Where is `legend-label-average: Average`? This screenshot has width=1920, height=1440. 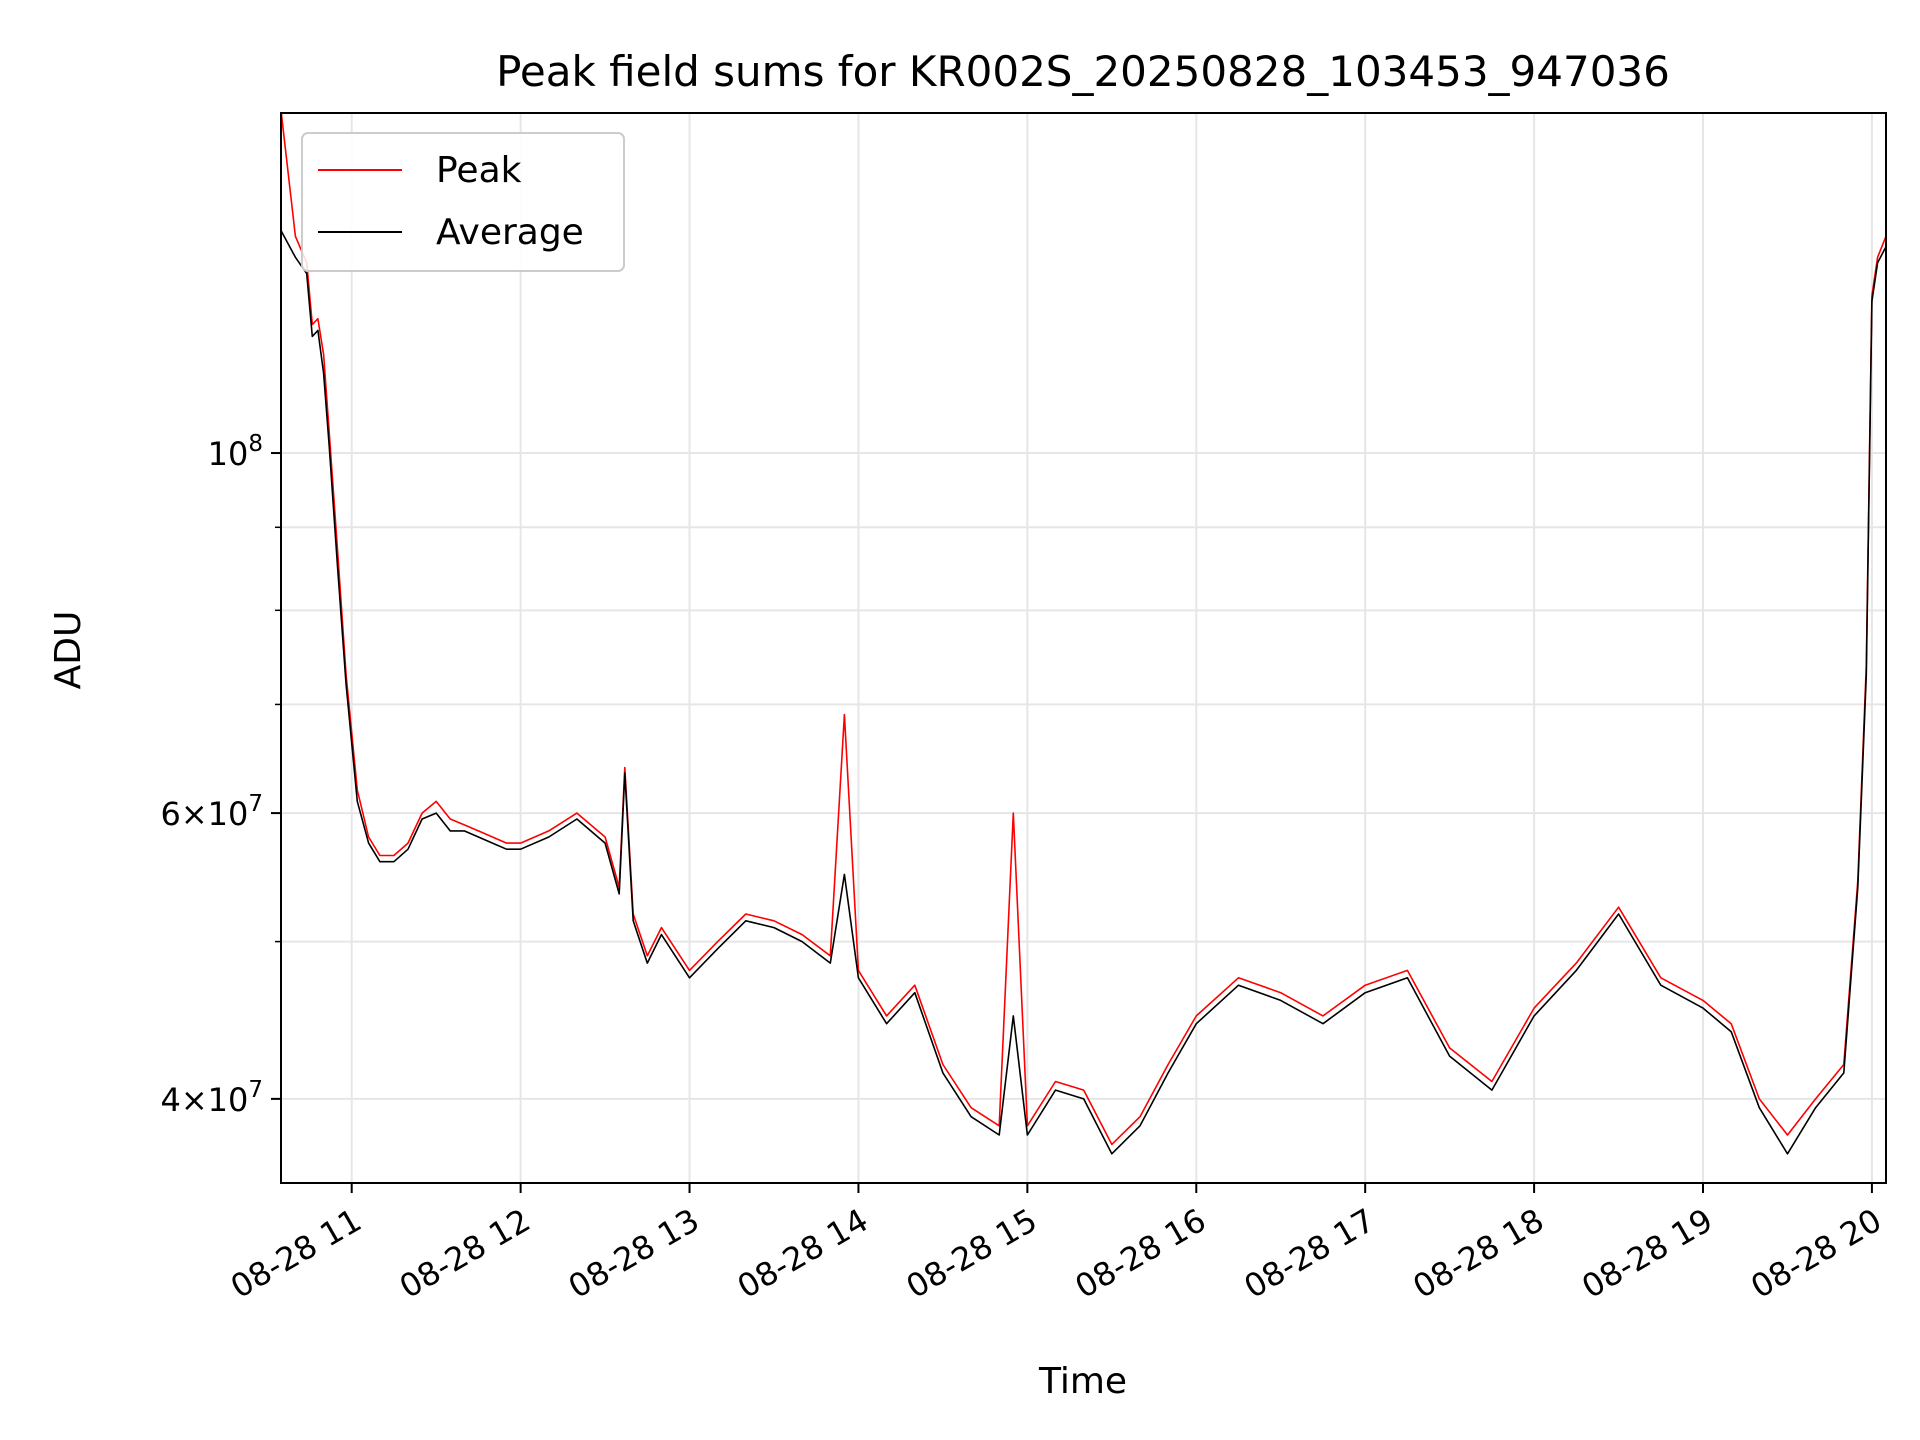 legend-label-average: Average is located at coordinates (510, 232).